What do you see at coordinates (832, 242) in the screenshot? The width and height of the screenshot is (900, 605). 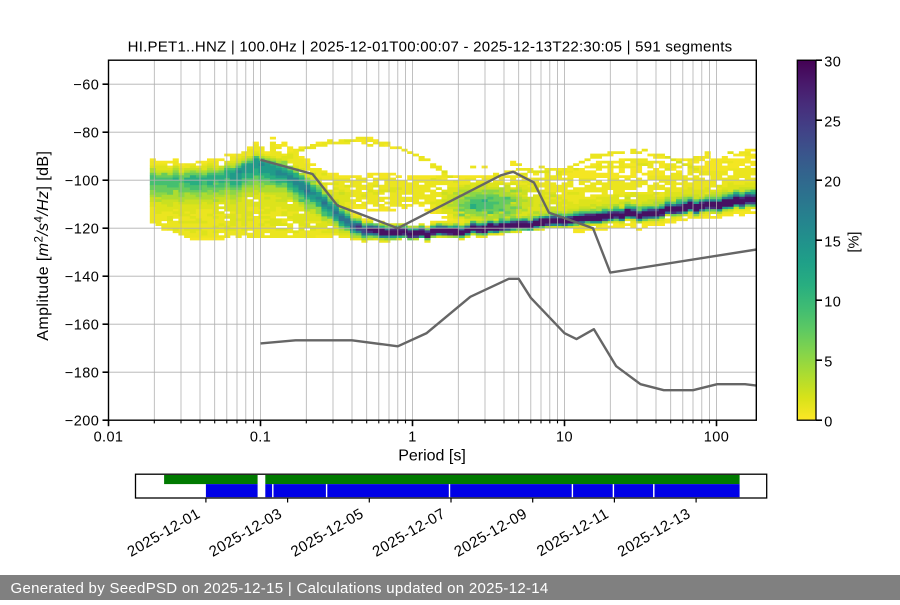 I see `svg-text: 15` at bounding box center [832, 242].